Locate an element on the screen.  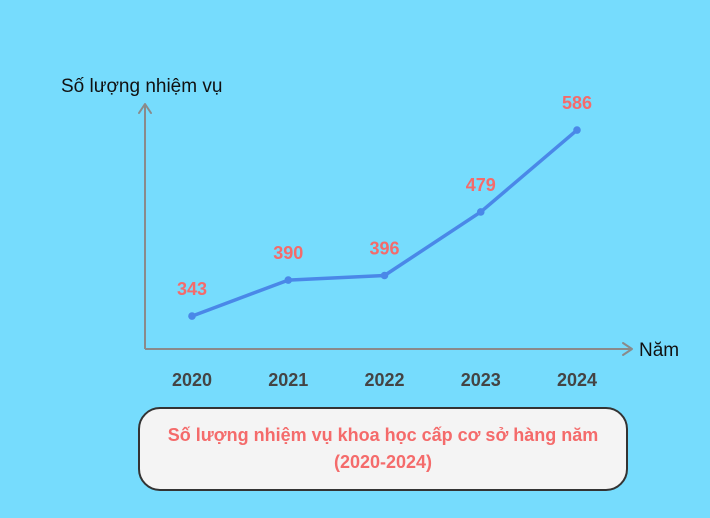
x-tick-label: 2021 is located at coordinates (288, 380).